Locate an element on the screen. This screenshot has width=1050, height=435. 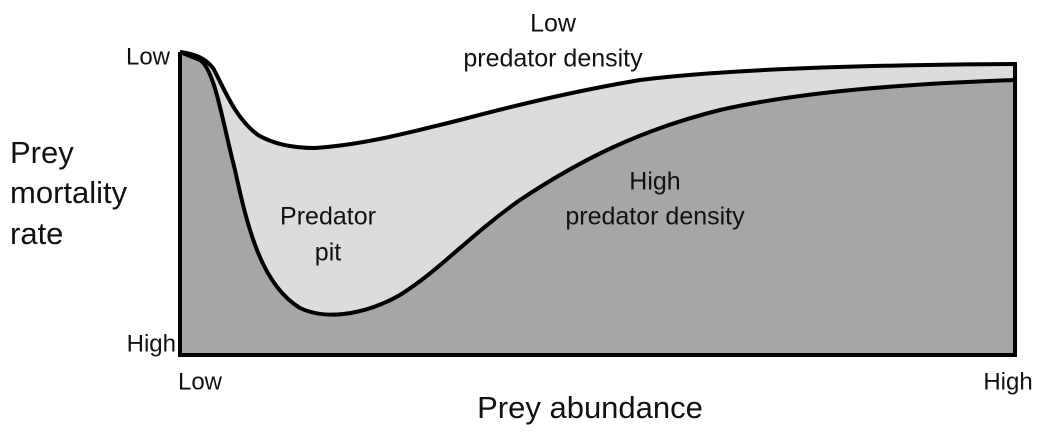
y-axis-label: mortality is located at coordinates (69, 192).